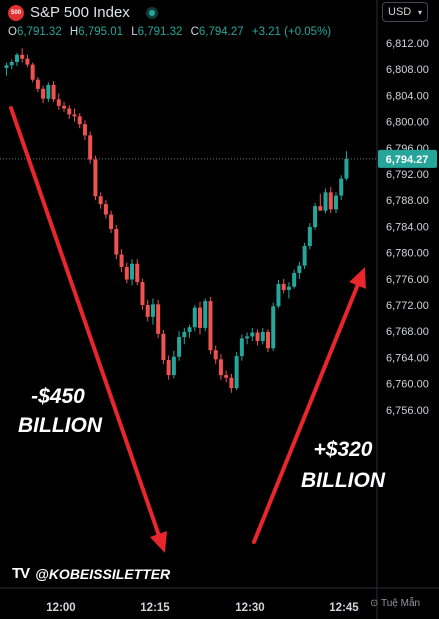  Describe the element at coordinates (407, 227) in the screenshot. I see `y-tick-label: 6,784.00` at that location.